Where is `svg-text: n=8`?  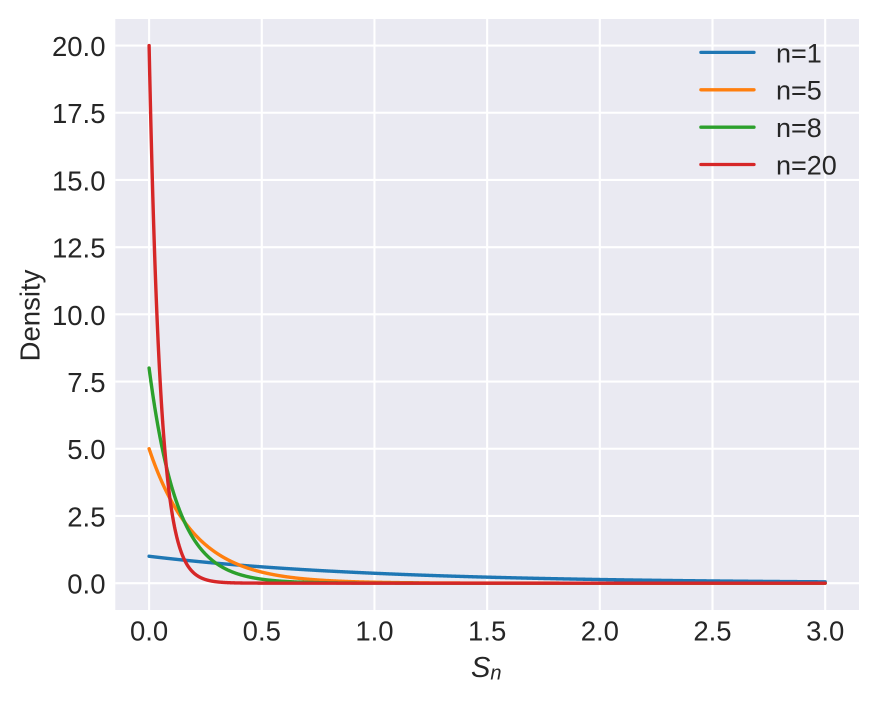
svg-text: n=8 is located at coordinates (799, 128).